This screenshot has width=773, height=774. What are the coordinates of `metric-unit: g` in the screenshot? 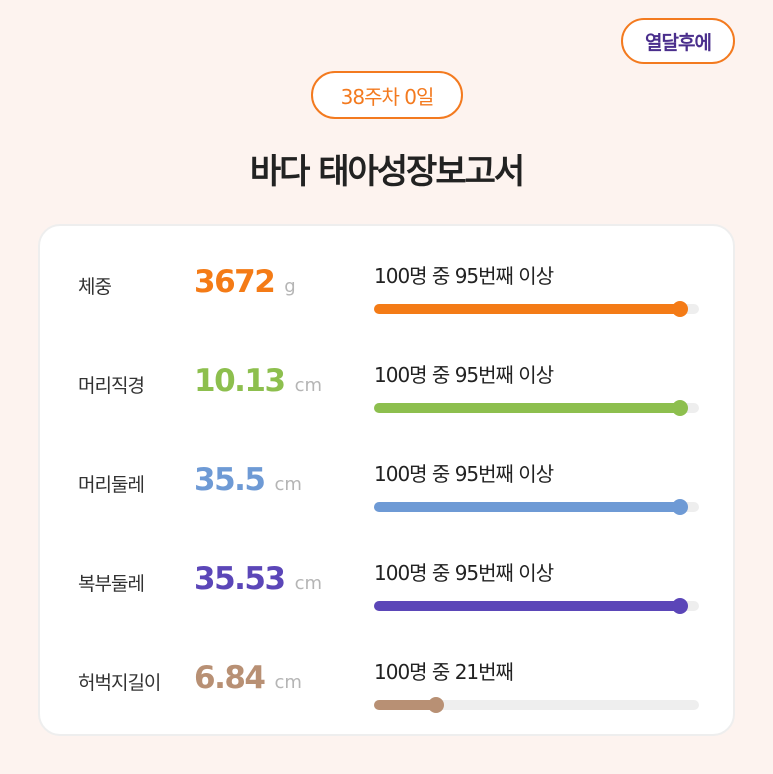 It's located at (290, 286).